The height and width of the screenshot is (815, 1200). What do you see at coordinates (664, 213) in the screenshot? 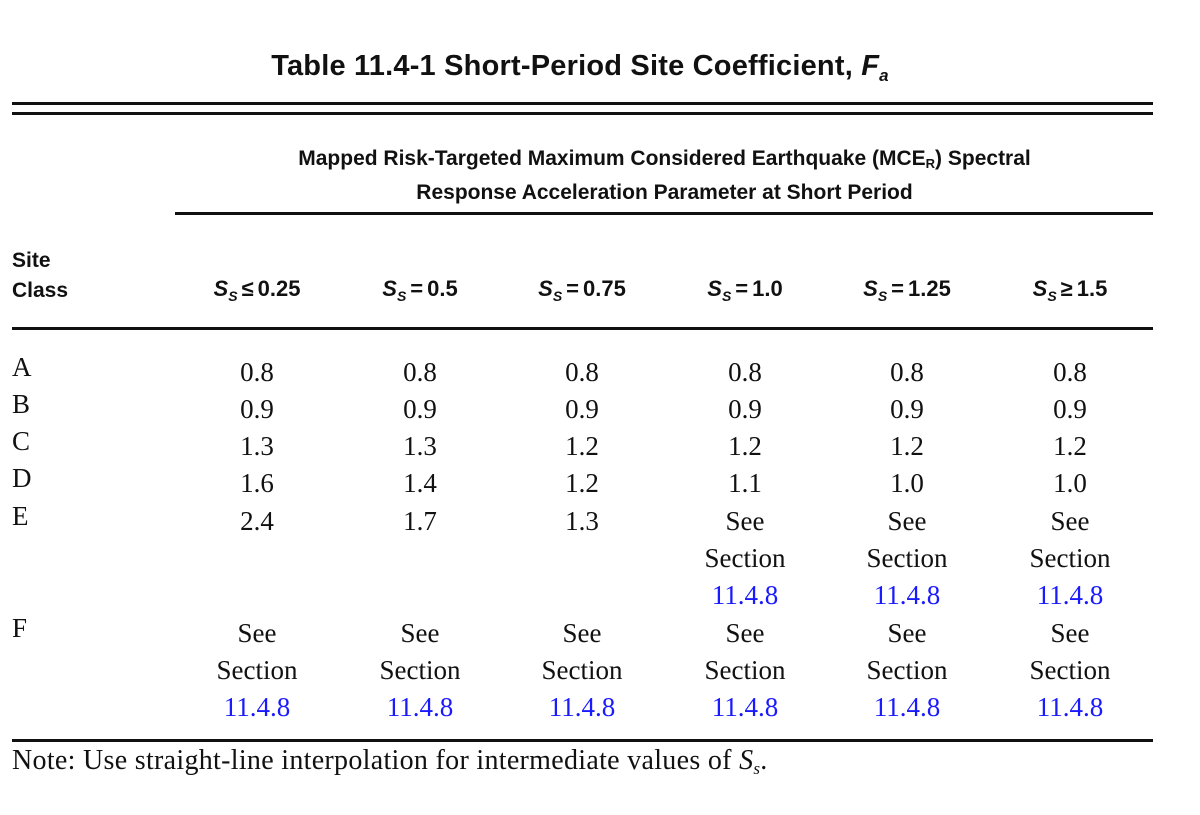
I see `group-header-rule` at bounding box center [664, 213].